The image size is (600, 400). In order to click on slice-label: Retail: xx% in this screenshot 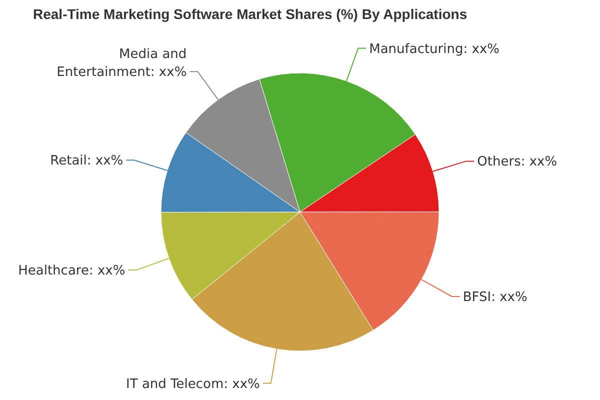, I will do `click(87, 161)`.